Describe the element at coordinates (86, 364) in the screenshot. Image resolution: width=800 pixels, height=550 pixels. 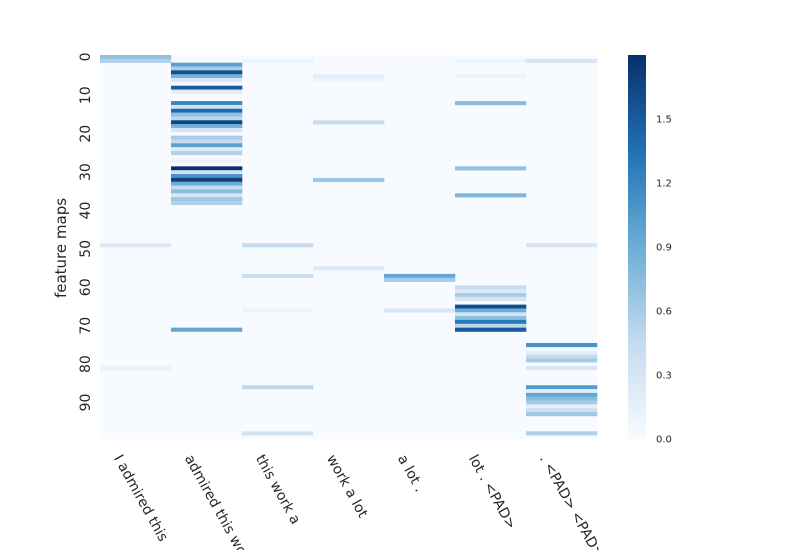
I see `y-tick-label: 80` at that location.